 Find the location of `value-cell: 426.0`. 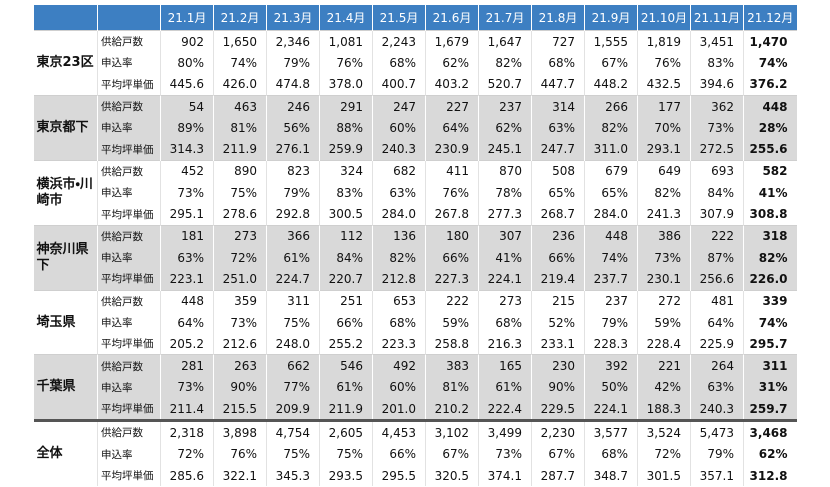

value-cell: 426.0 is located at coordinates (240, 84).